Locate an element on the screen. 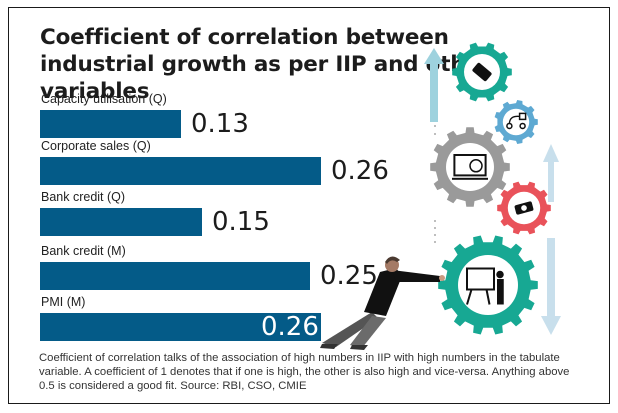 The image size is (618, 413). presentation-icon is located at coordinates (485, 286).